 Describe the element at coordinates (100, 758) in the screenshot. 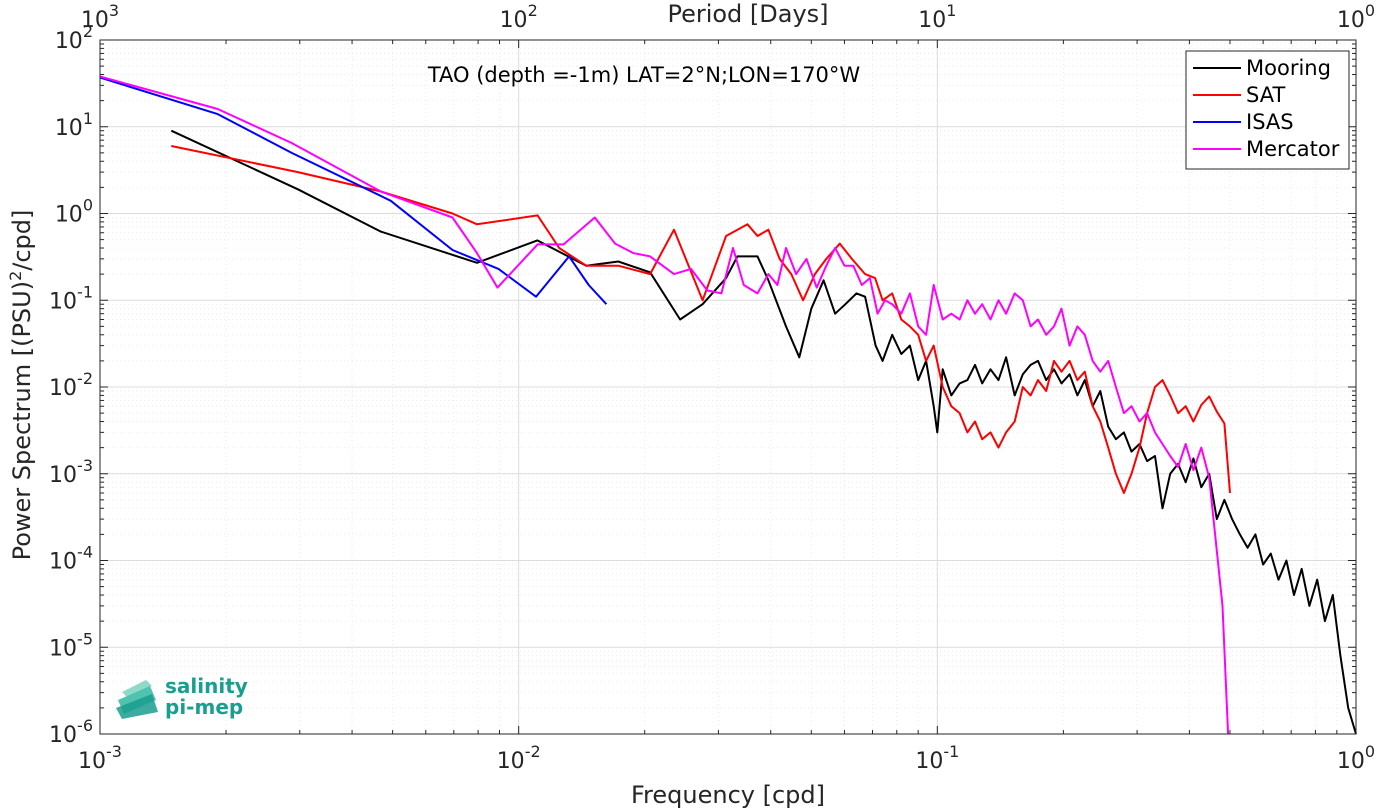

I see `x-tick-label: 10⁻³` at that location.